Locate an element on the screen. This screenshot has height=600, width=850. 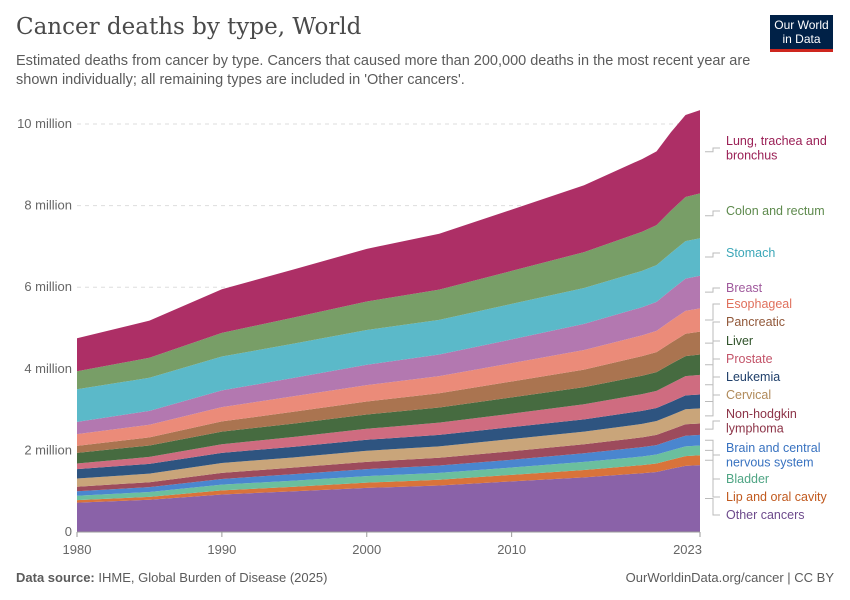
series-label: Breast is located at coordinates (744, 288).